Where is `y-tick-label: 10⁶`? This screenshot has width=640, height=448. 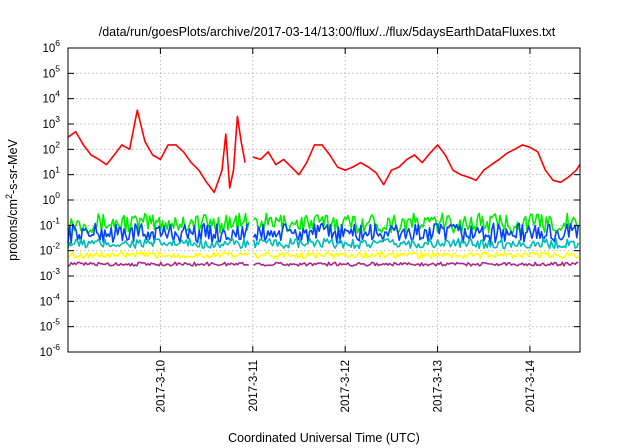 y-tick-label: 10⁶ is located at coordinates (51, 46).